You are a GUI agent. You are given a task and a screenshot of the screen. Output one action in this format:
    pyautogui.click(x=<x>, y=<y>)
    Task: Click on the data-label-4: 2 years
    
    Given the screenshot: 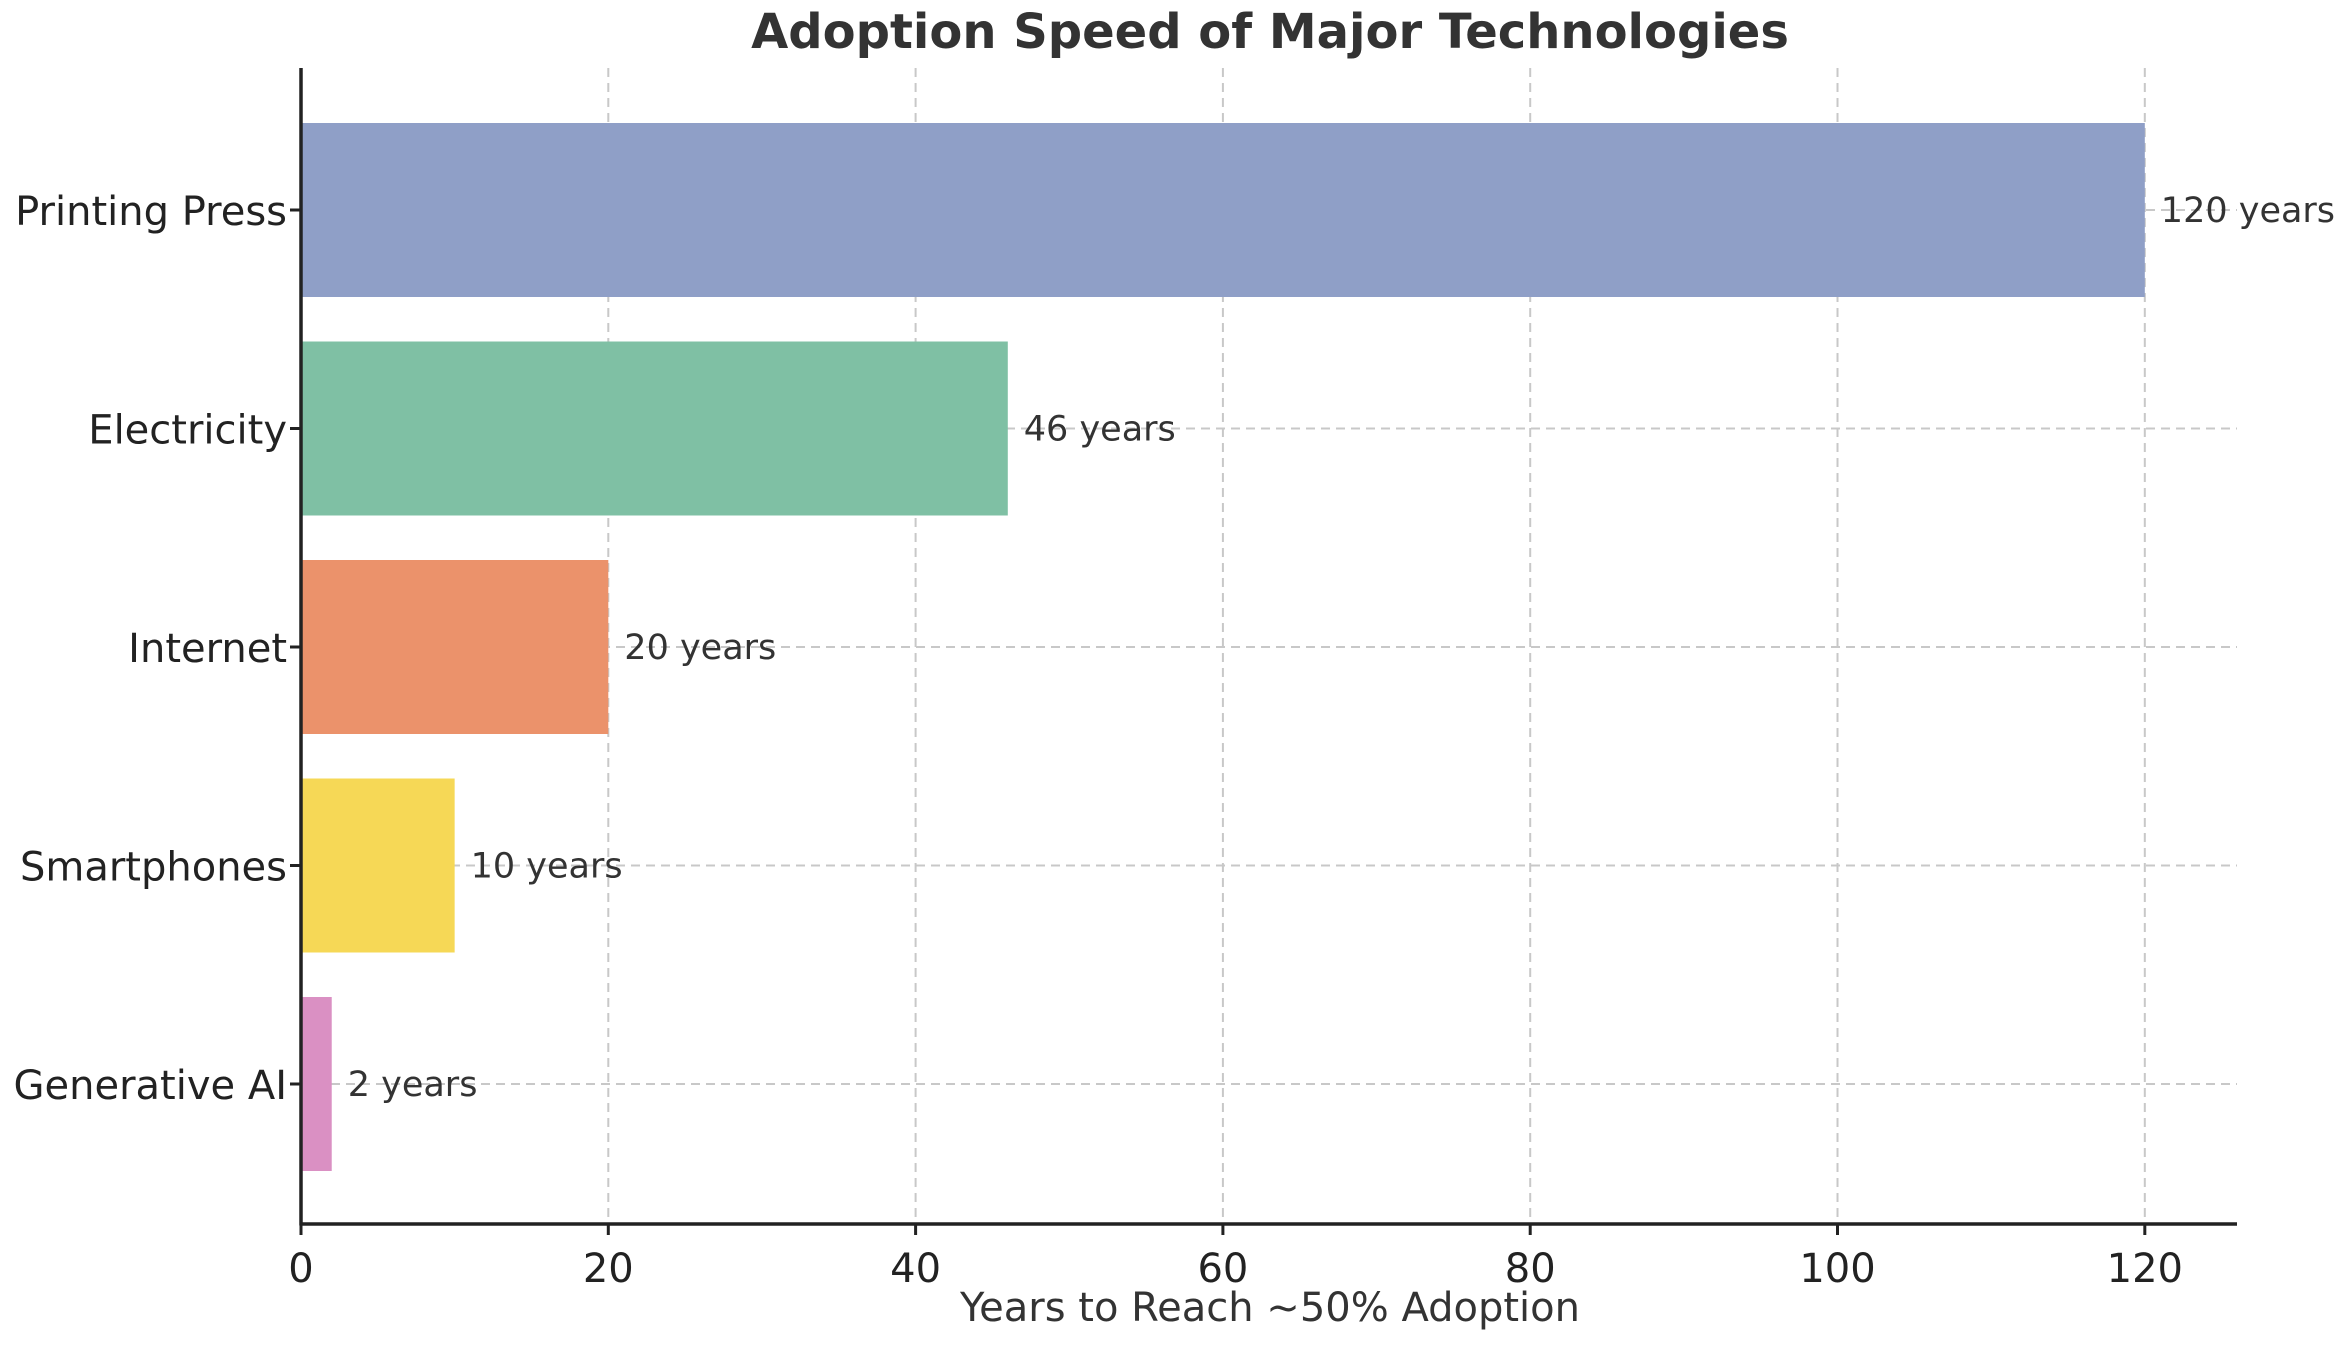 What is the action you would take?
    pyautogui.click(x=413, y=1085)
    